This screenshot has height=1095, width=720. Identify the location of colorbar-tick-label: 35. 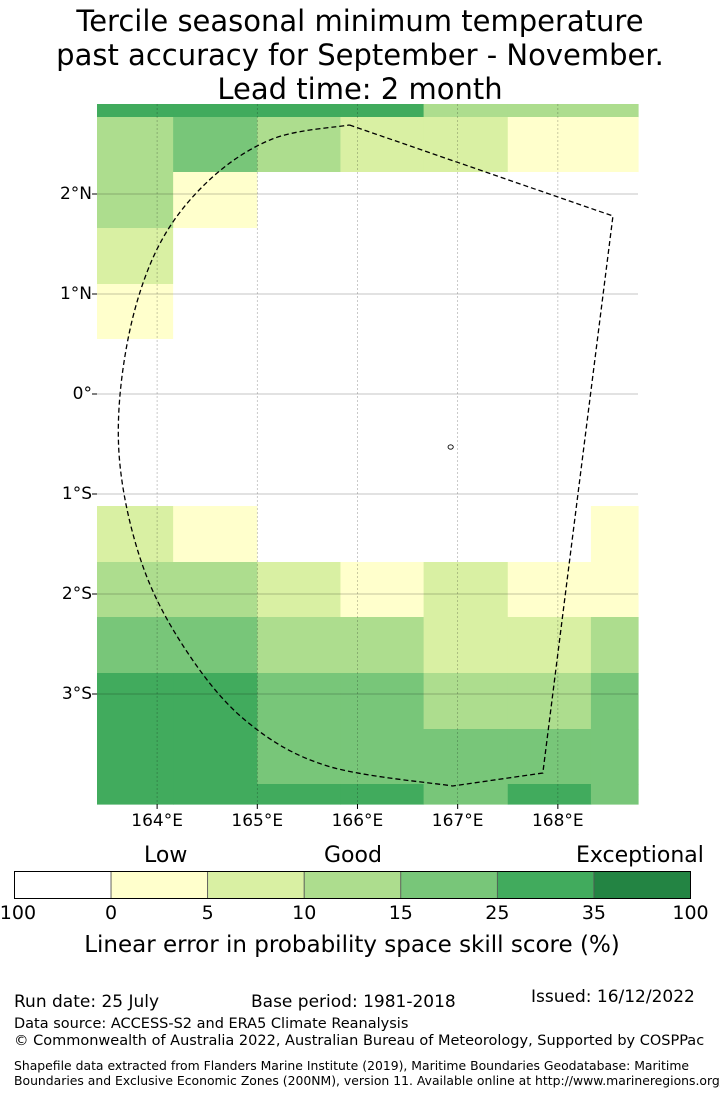
(594, 913).